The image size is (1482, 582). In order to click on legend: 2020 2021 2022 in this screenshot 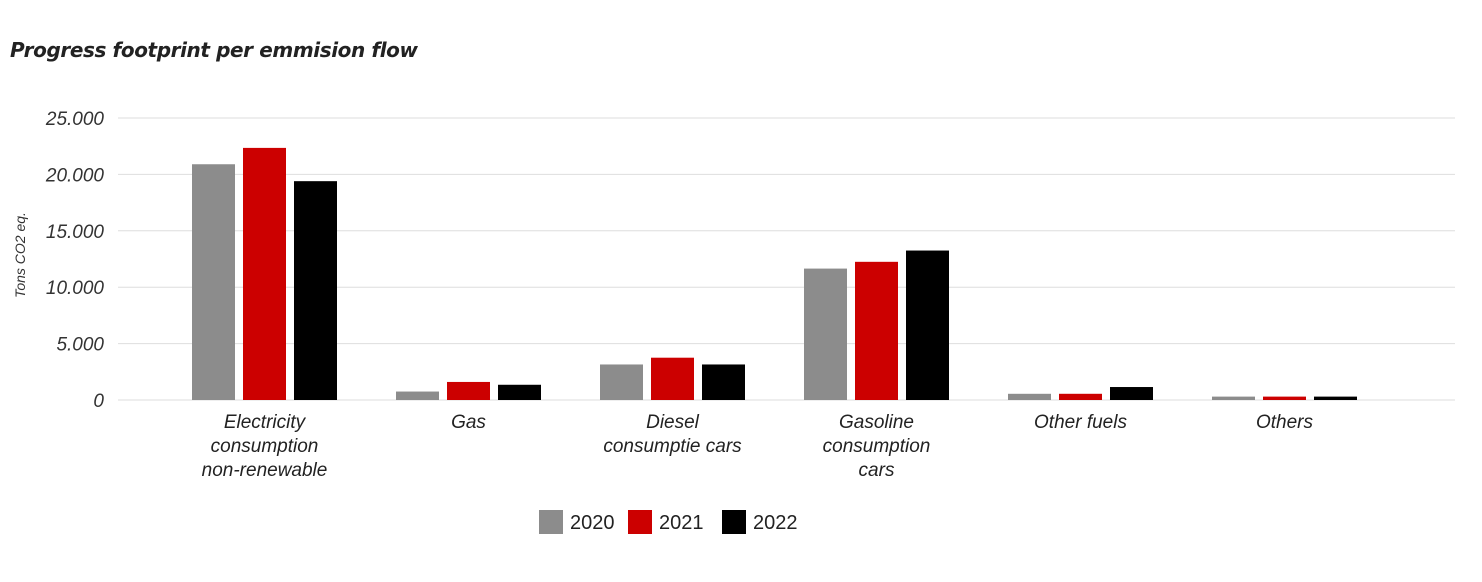, I will do `click(668, 522)`.